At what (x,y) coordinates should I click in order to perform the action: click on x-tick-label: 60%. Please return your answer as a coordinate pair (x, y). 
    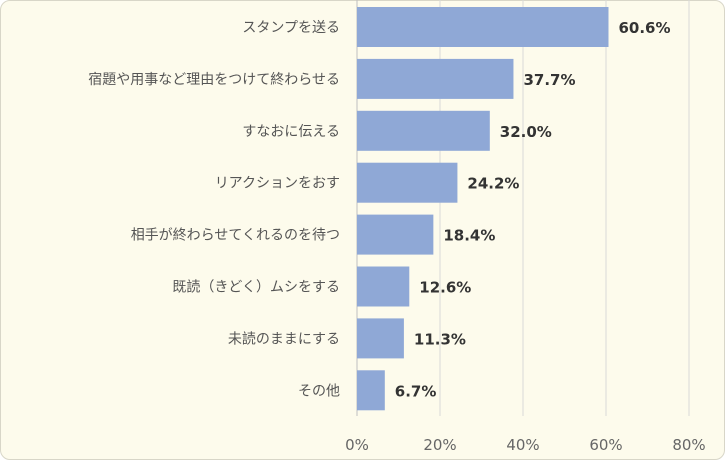
    Looking at the image, I should click on (605, 445).